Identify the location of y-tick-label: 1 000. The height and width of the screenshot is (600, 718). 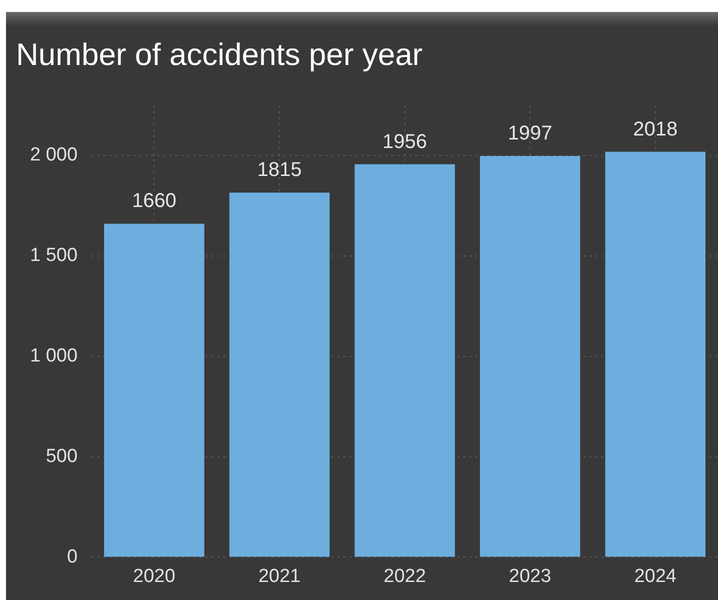
(54, 356).